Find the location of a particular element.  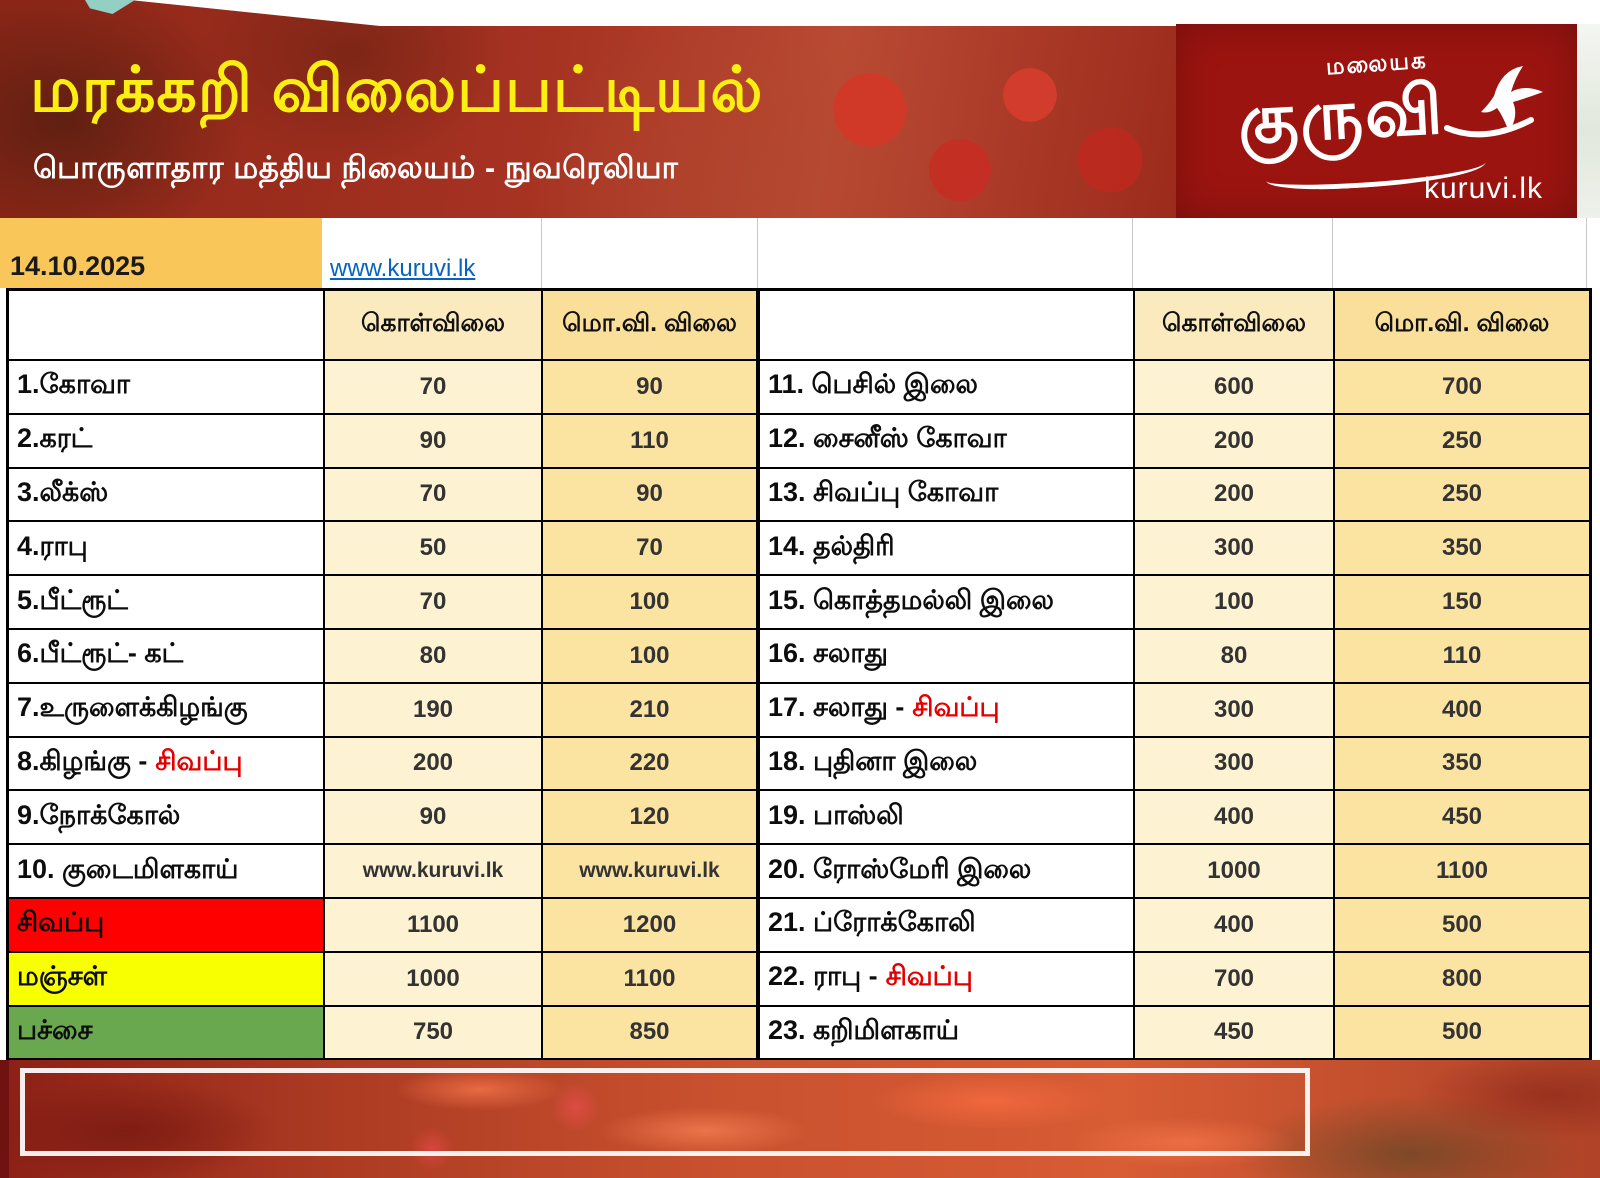

item-name-text: 3.லீக்ஸ் is located at coordinates (63, 491).